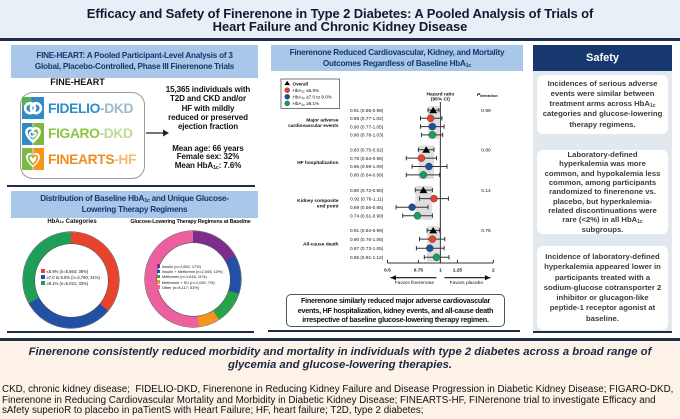 The height and width of the screenshot is (419, 680). What do you see at coordinates (440, 271) in the screenshot?
I see `svg-text: 1` at bounding box center [440, 271].